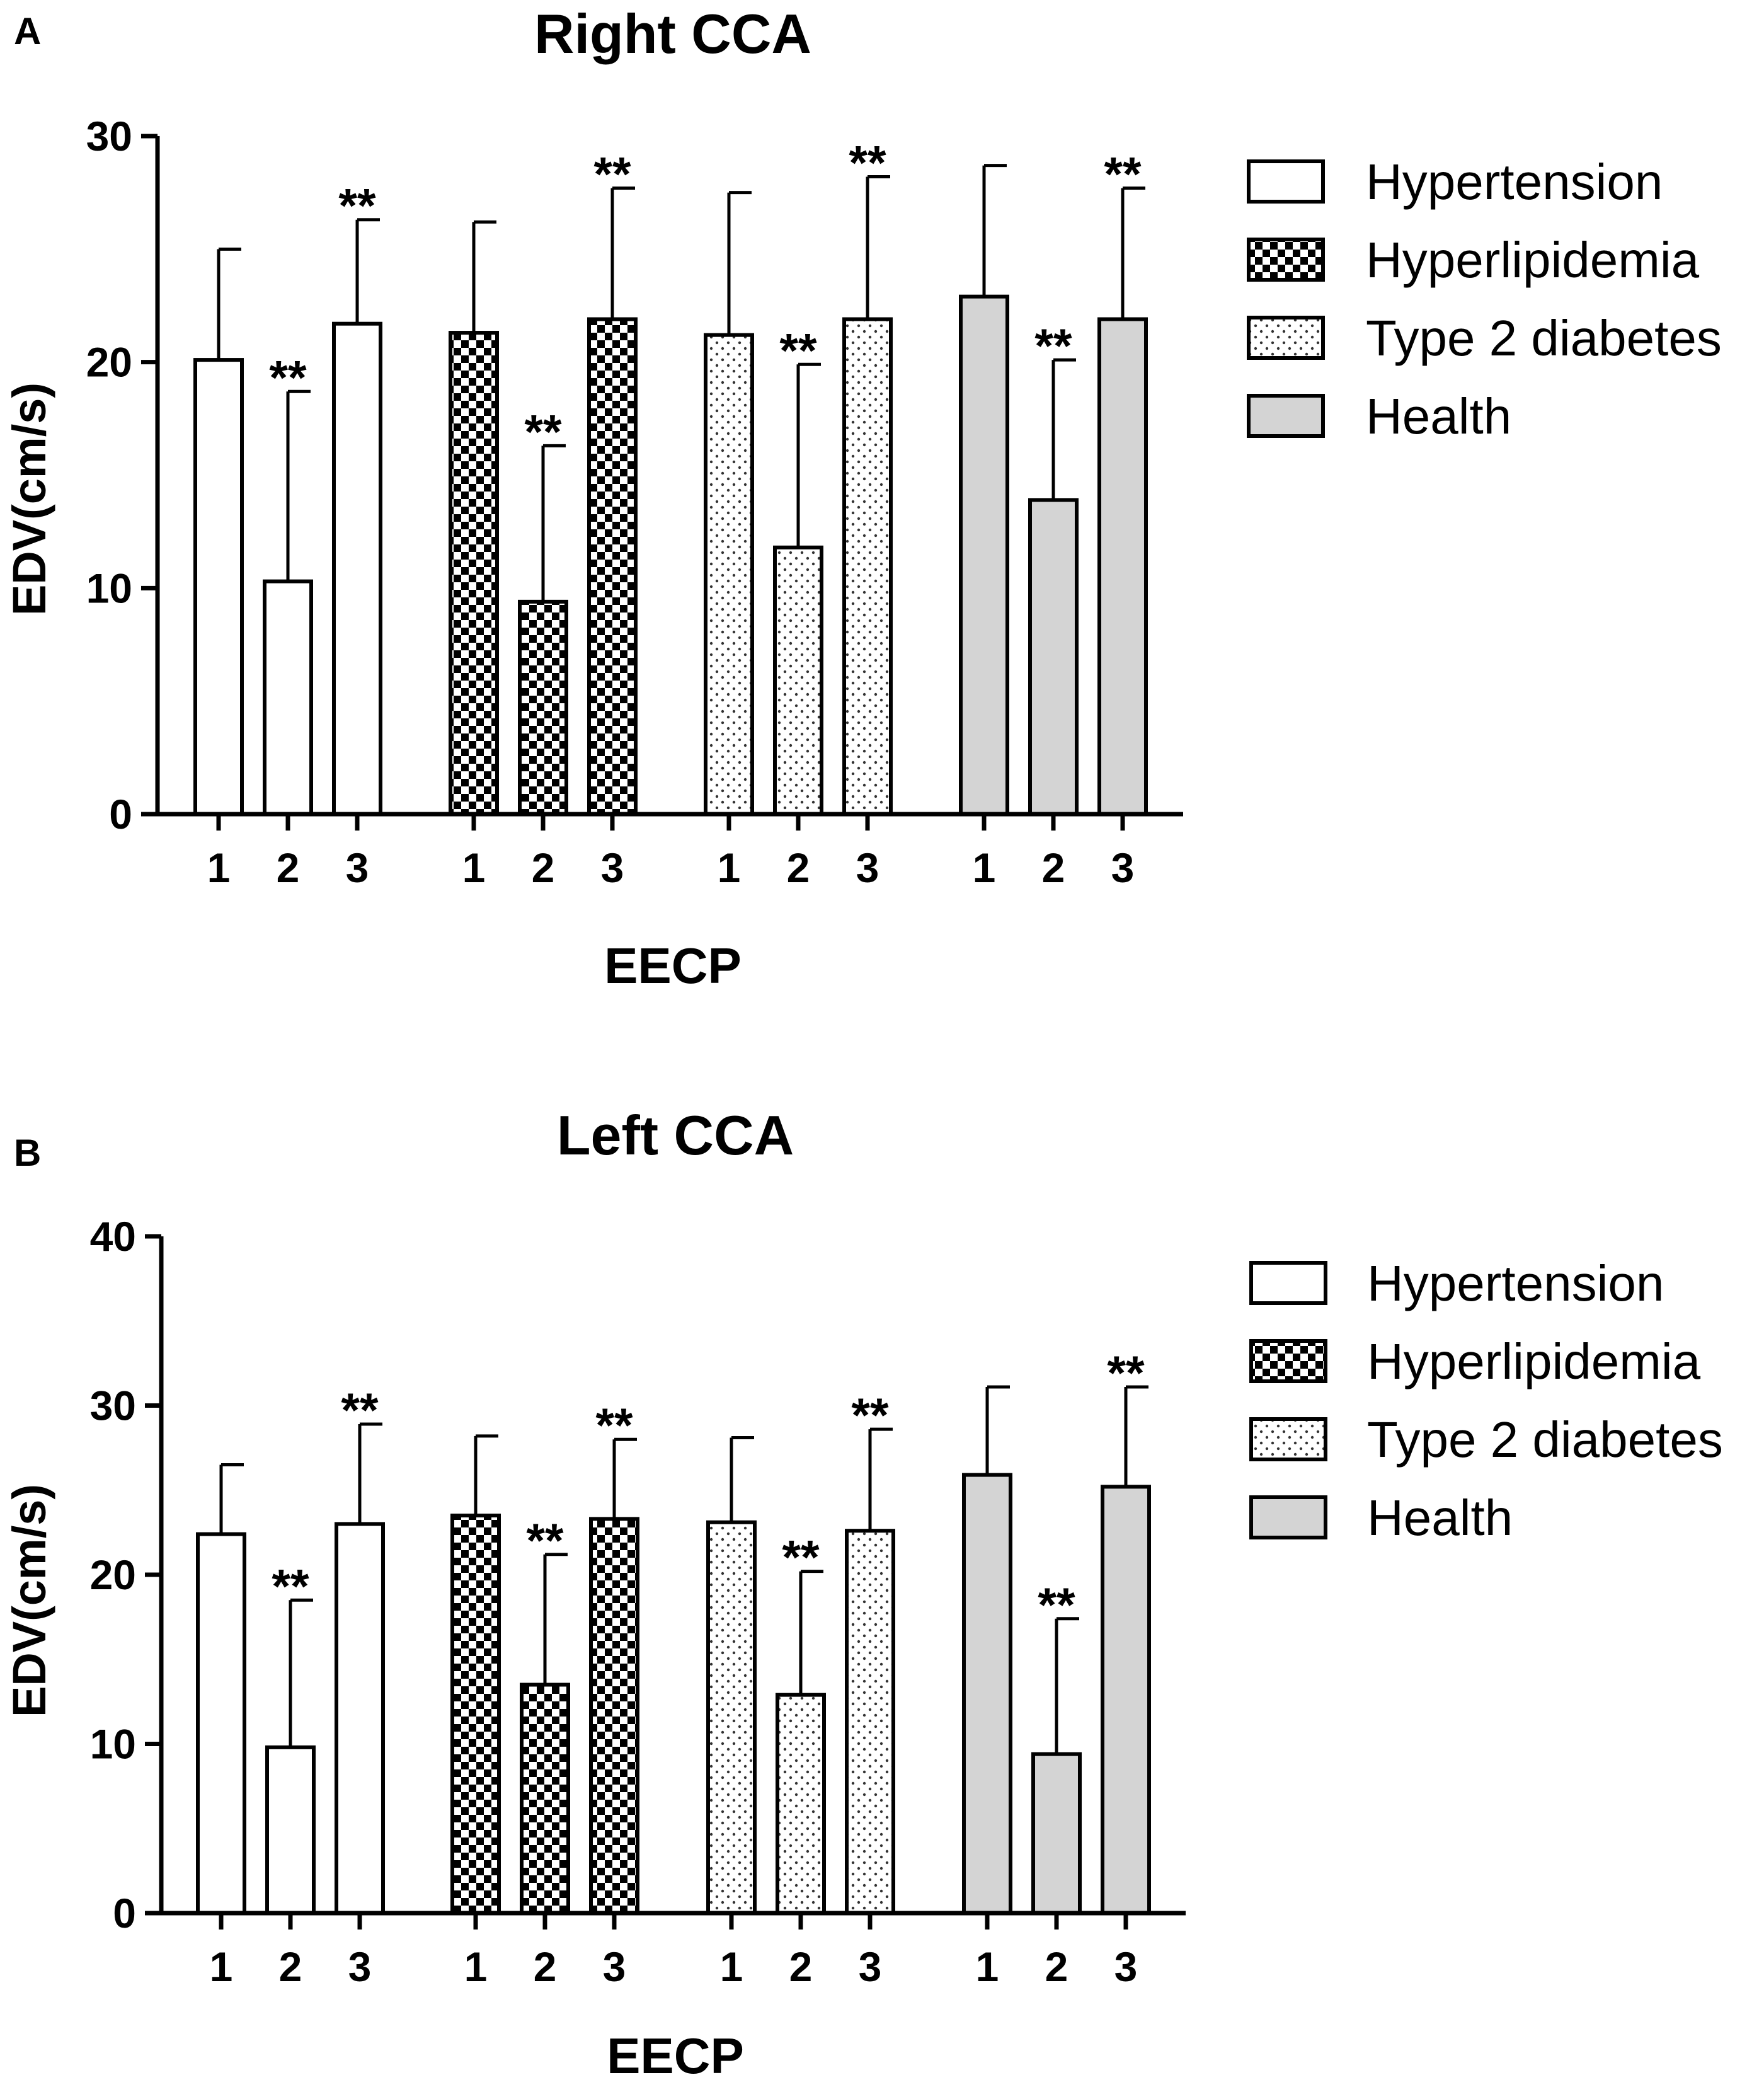 The width and height of the screenshot is (1764, 2082). I want to click on panel-a-health-1-x-tick-label: 1, so click(984, 867).